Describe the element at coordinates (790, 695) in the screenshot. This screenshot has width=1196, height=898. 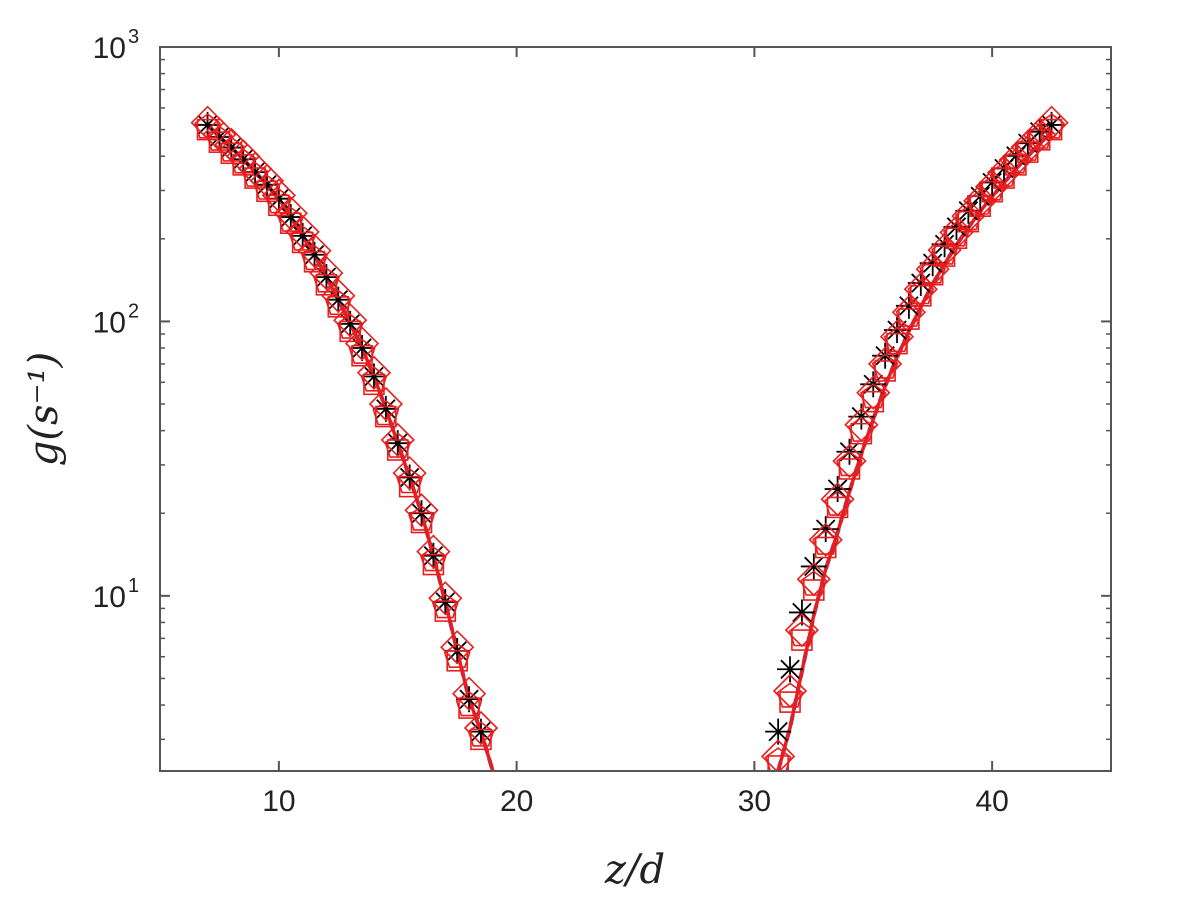
I see `data-point-pentagon` at that location.